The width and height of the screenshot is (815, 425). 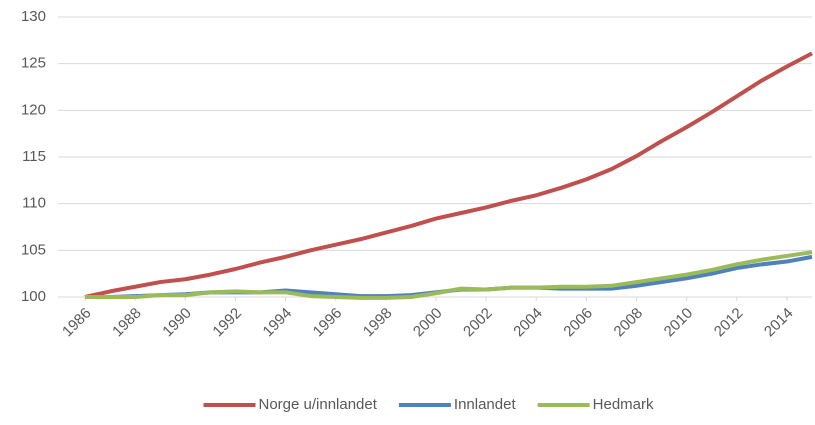 What do you see at coordinates (127, 323) in the screenshot?
I see `x-tick-label: 1988` at bounding box center [127, 323].